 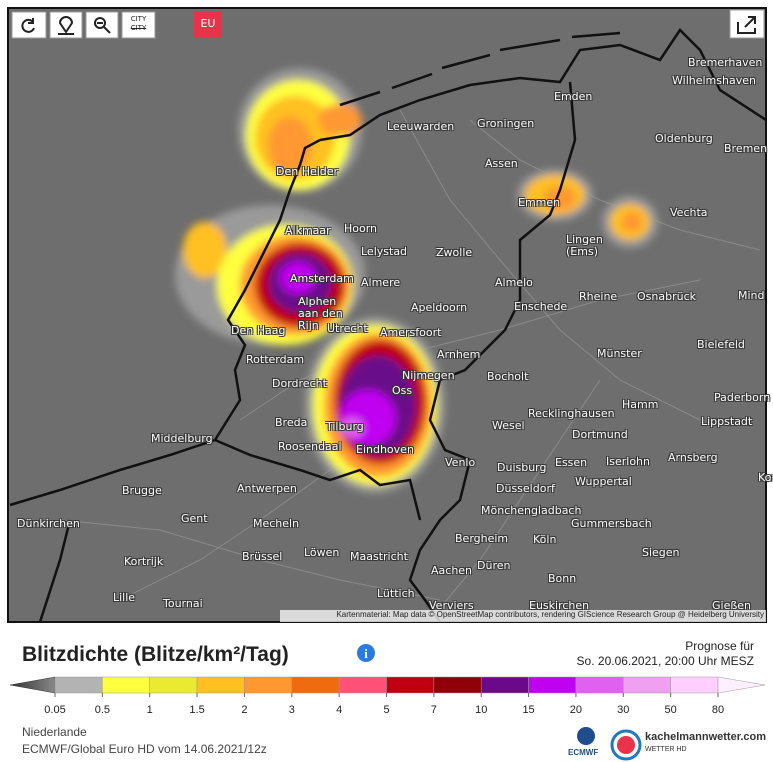 What do you see at coordinates (666, 296) in the screenshot?
I see `city-label: Osnabrück` at bounding box center [666, 296].